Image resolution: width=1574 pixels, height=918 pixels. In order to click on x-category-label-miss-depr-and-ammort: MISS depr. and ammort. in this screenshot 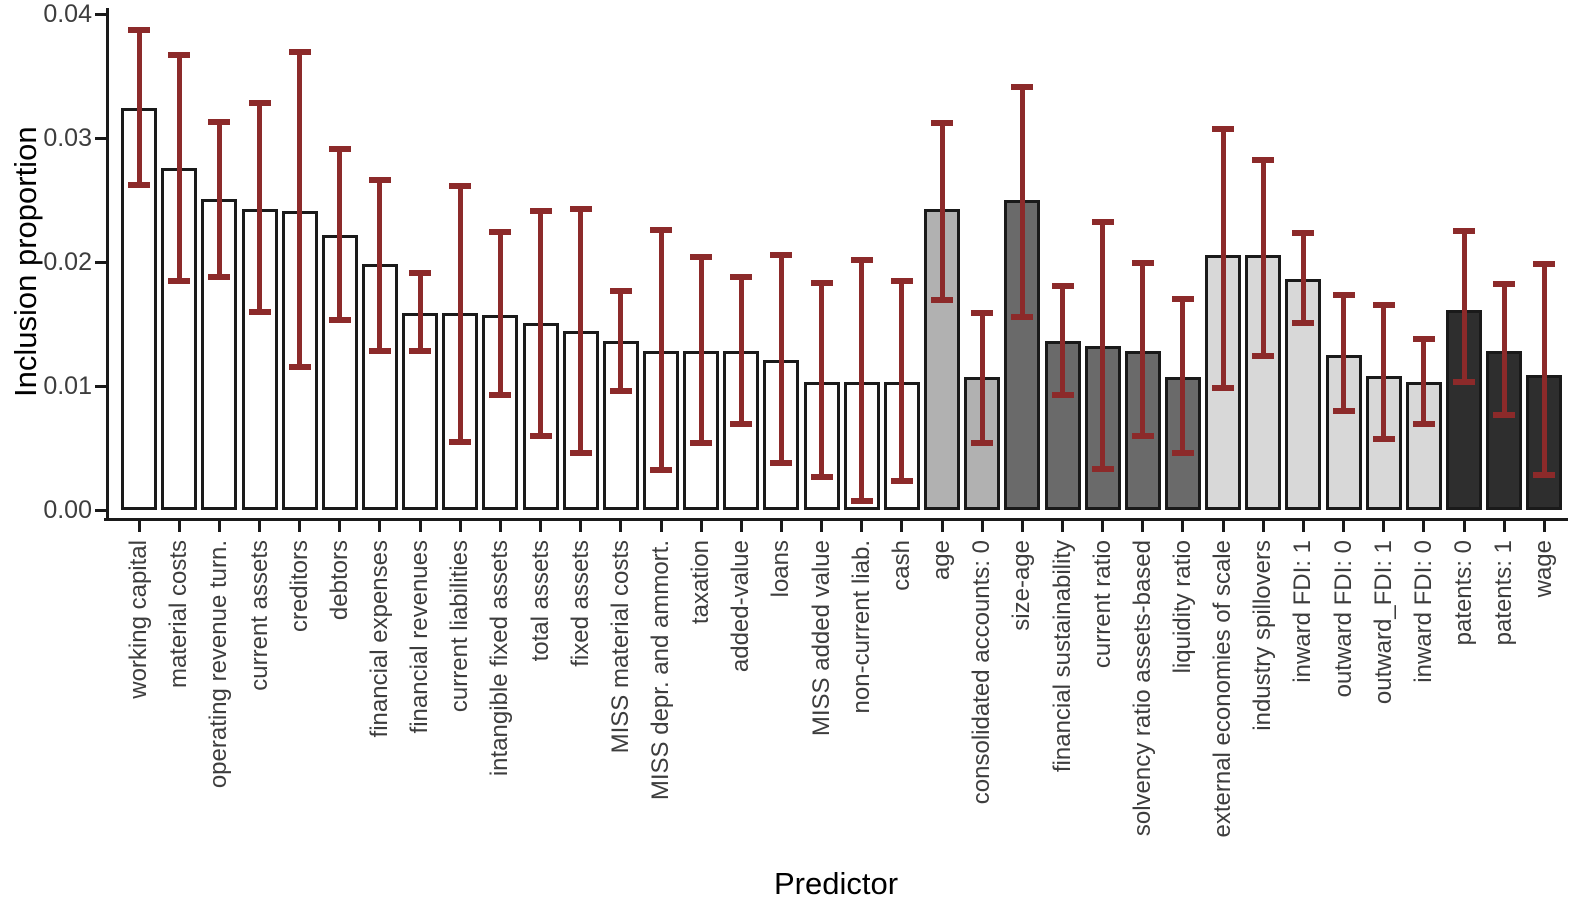, I will do `click(661, 670)`.